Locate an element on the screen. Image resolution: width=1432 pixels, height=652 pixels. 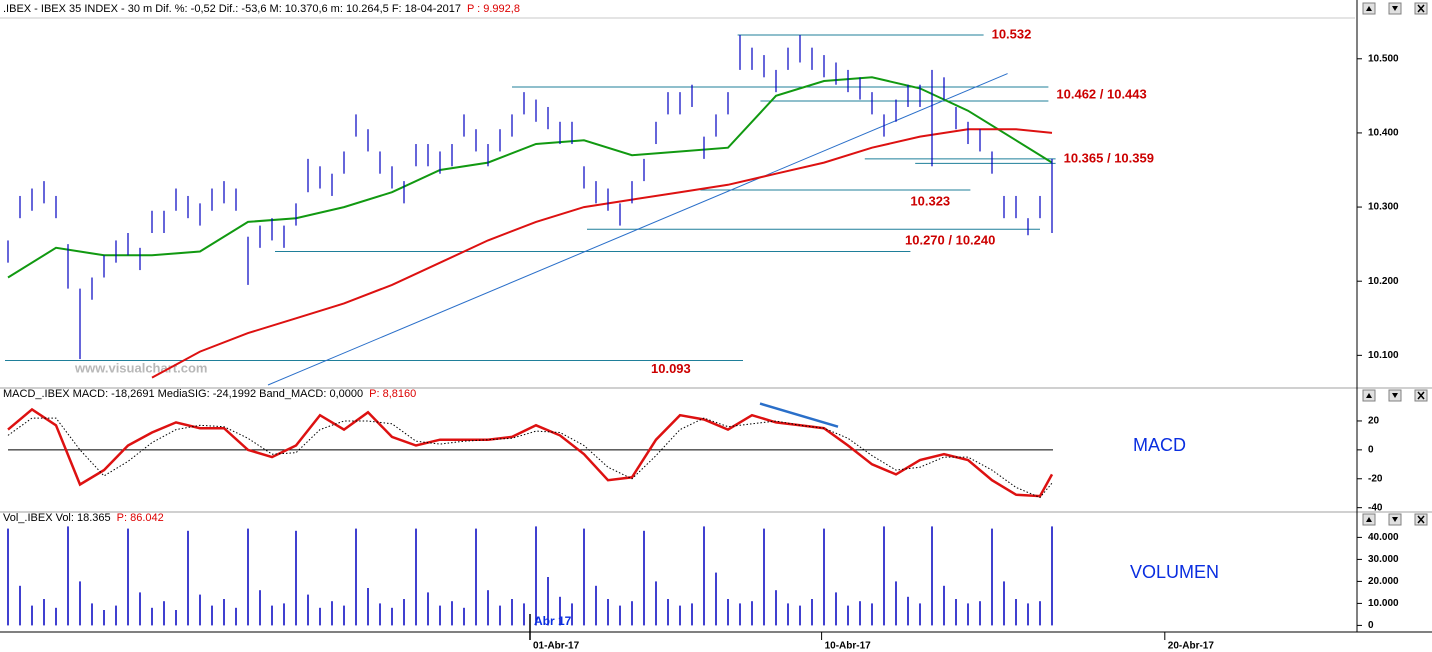
level-label: 10.462 / 10.443 is located at coordinates (1101, 93).